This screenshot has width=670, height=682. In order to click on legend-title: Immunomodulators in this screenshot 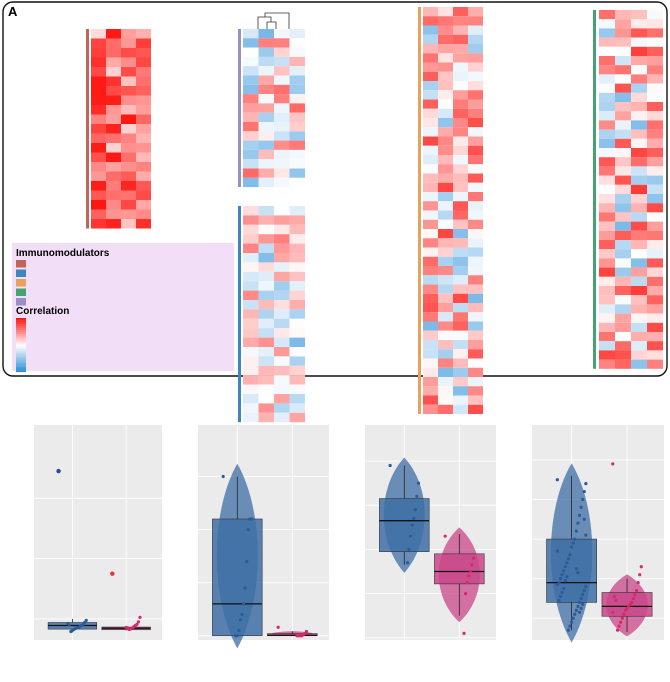, I will do `click(63, 253)`.